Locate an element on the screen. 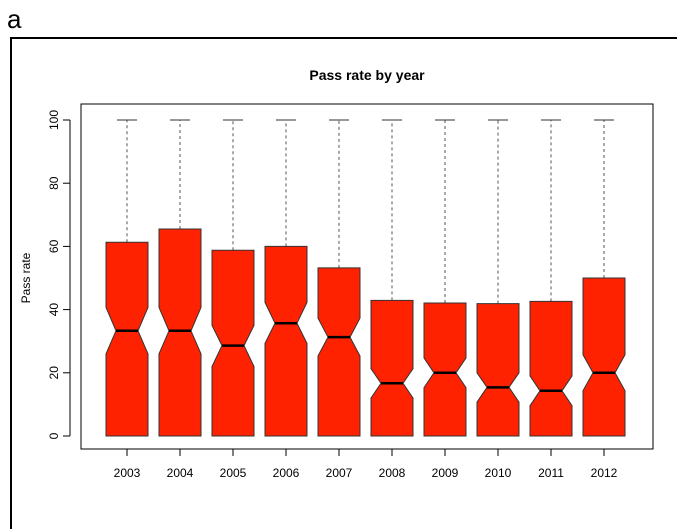 The image size is (677, 529). panel-label: a is located at coordinates (14, 19).